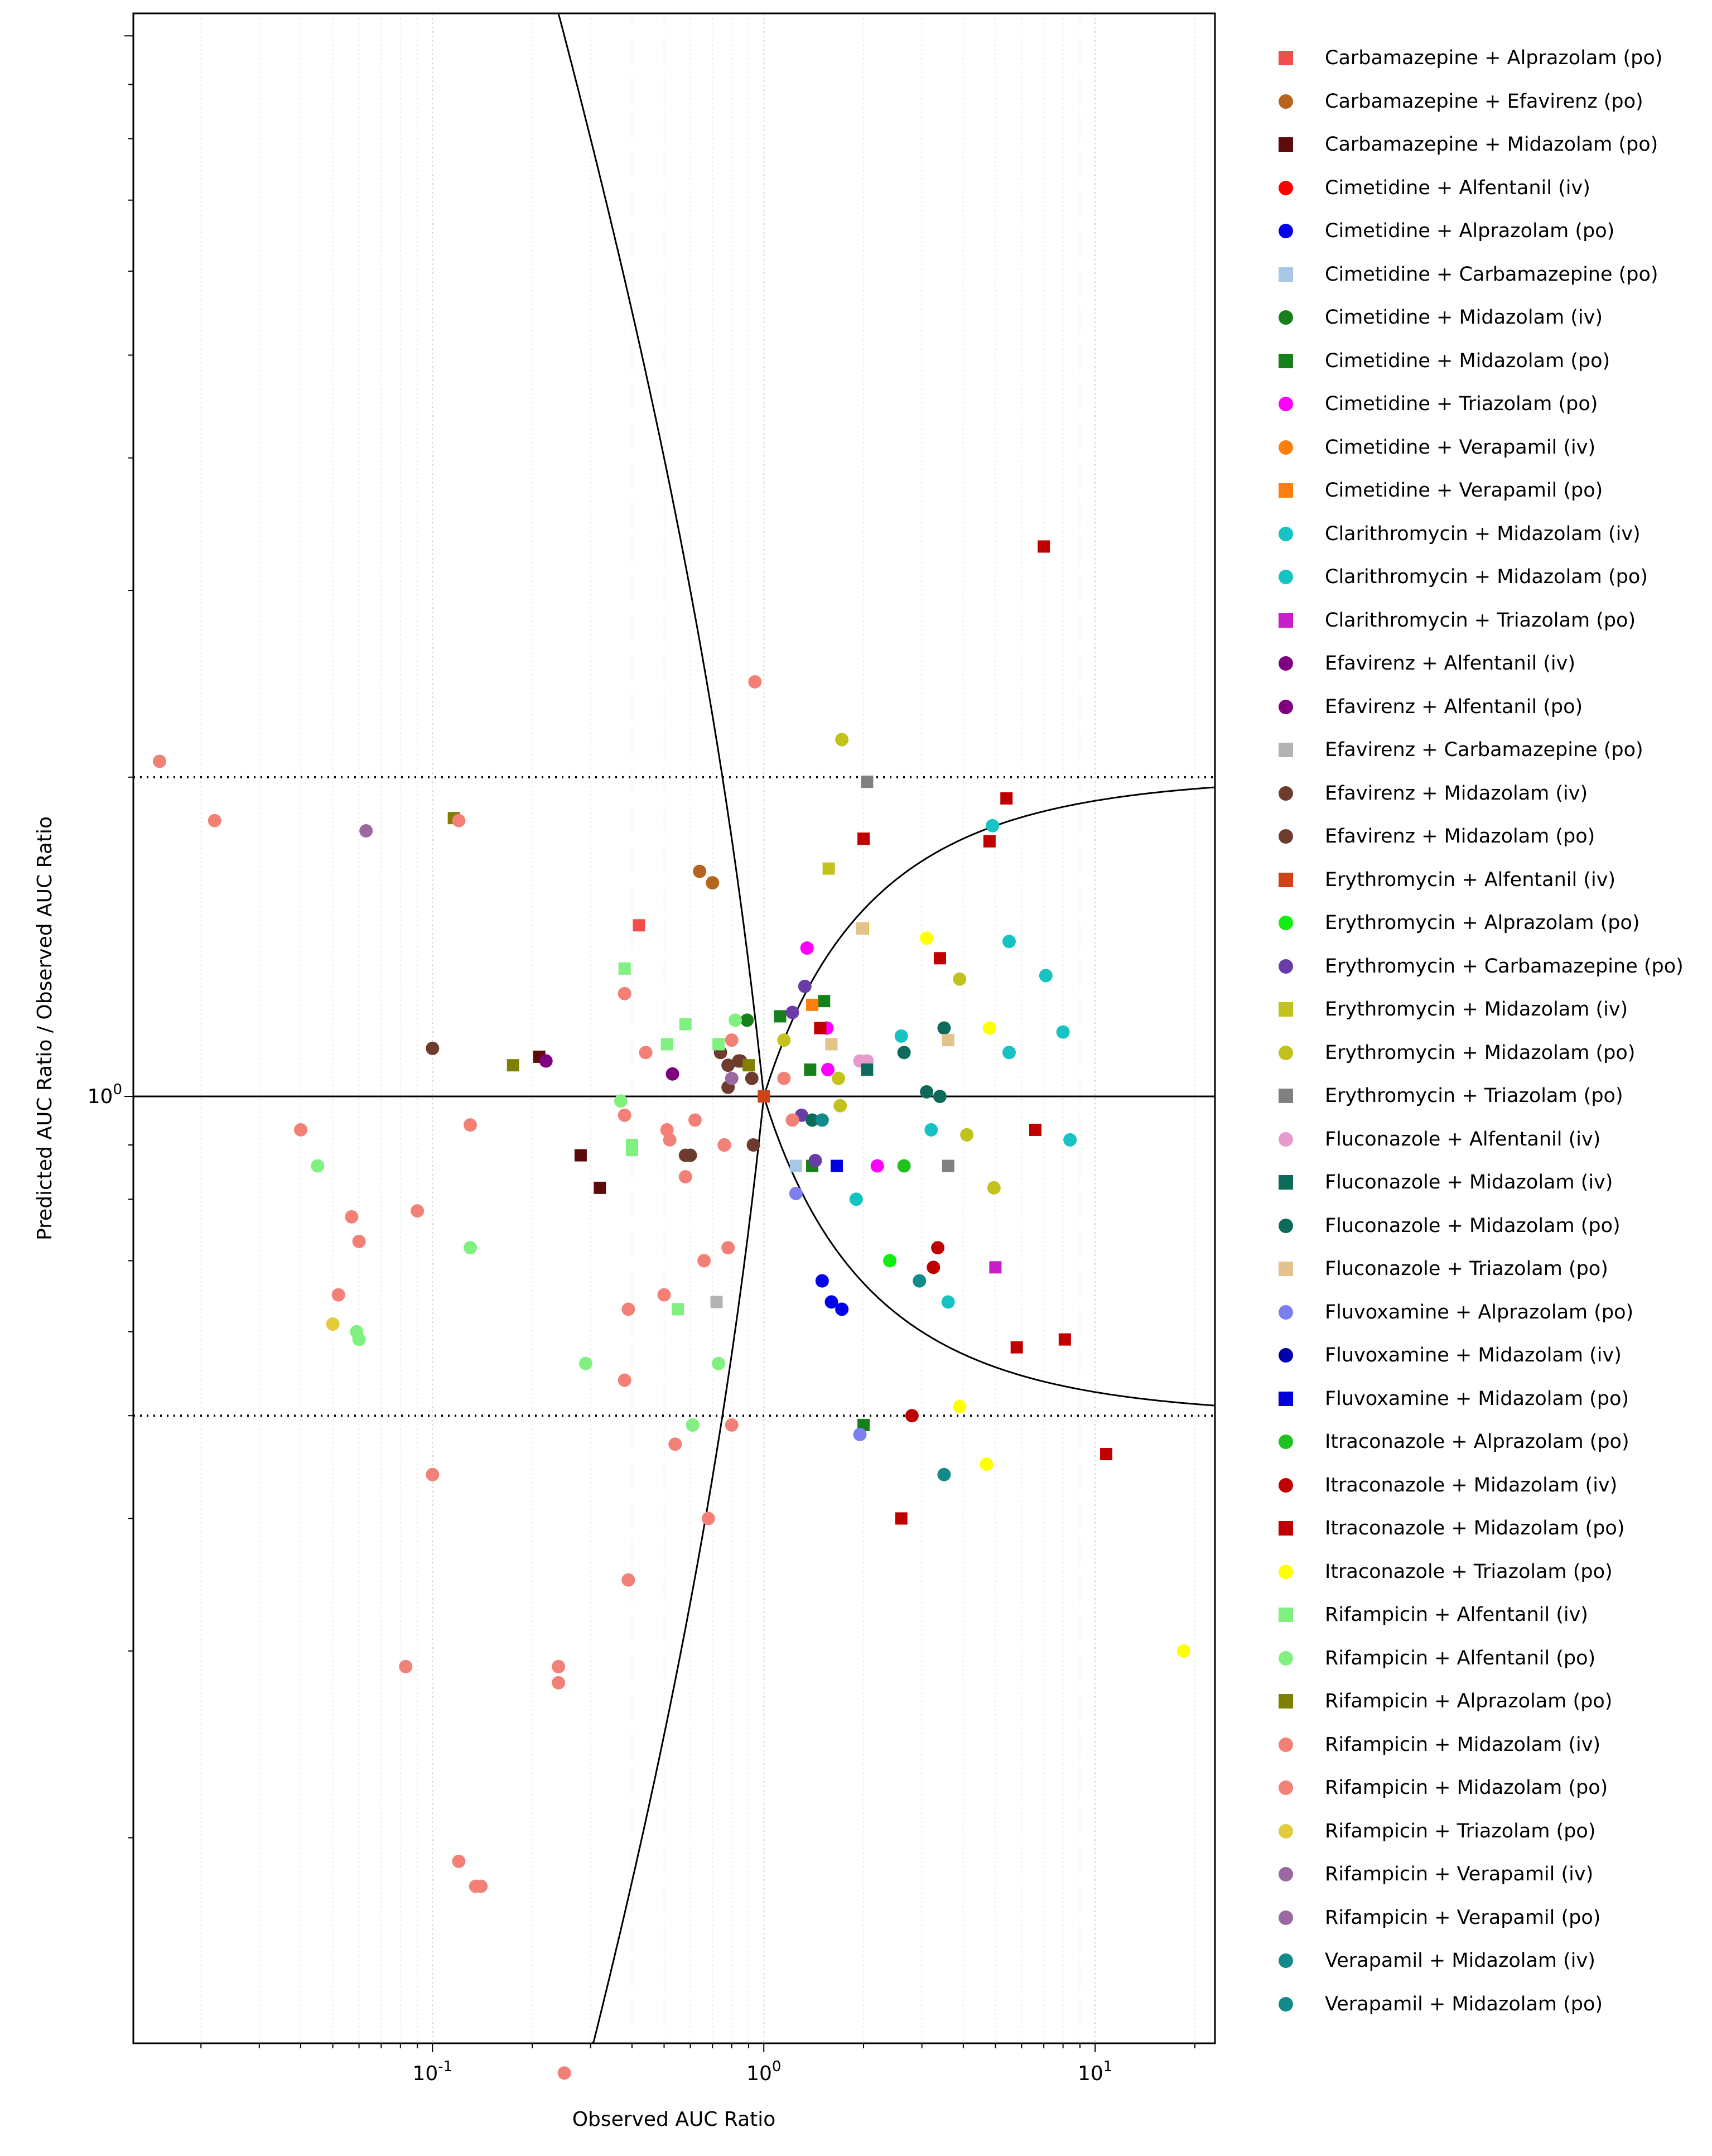 This screenshot has height=2156, width=1712. Describe the element at coordinates (1450, 663) in the screenshot. I see `legend-label: Efavirenz + Alfentanil (iv)` at that location.